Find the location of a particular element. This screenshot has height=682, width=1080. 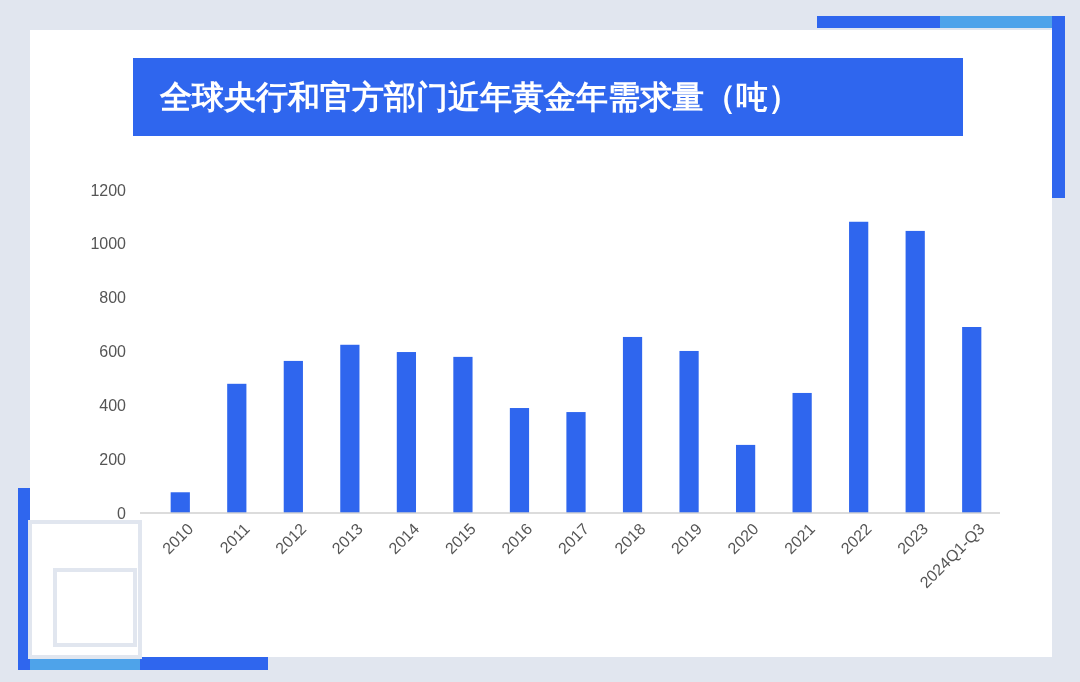

y-tick-label: 1000 is located at coordinates (108, 244).